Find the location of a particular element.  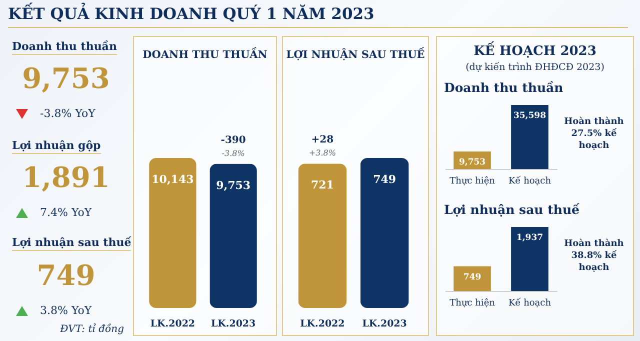

text: Hoàn thành 27.5% kế hoạch is located at coordinates (594, 134).